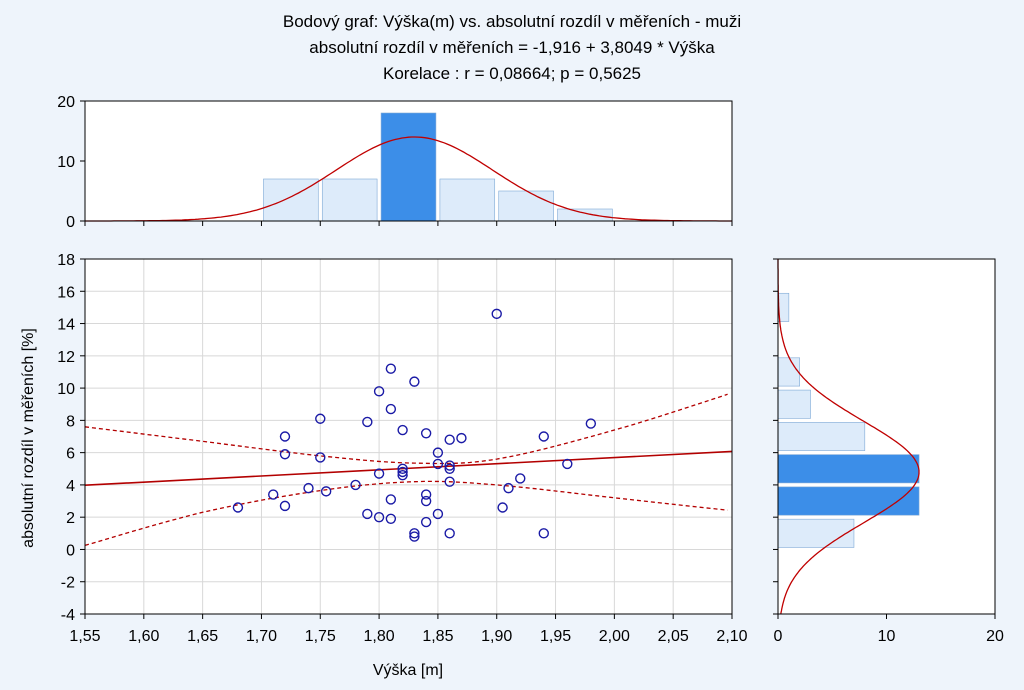  What do you see at coordinates (995, 636) in the screenshot?
I see `right-hist-x-tick-label: 20` at bounding box center [995, 636].